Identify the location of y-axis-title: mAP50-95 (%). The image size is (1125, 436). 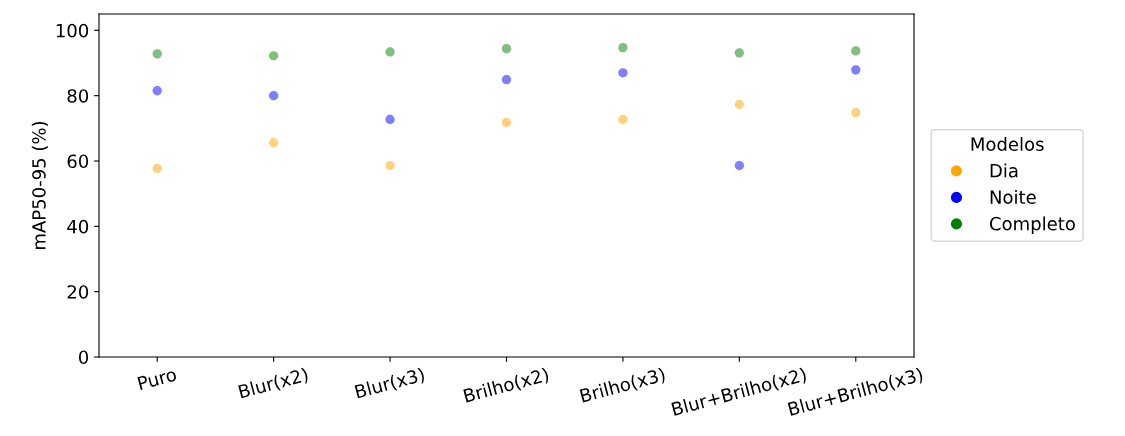
(39, 185).